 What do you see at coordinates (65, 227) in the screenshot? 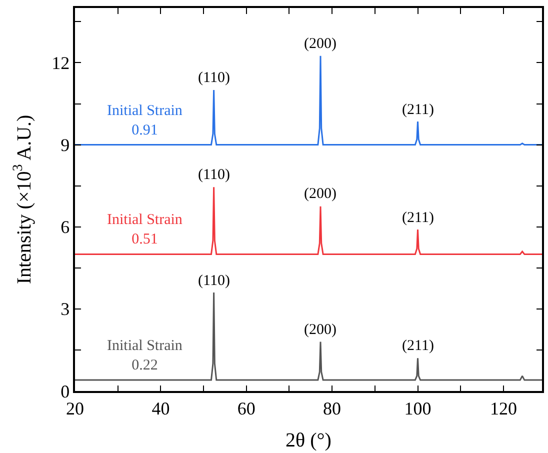
I see `y-tick-label: 6` at bounding box center [65, 227].